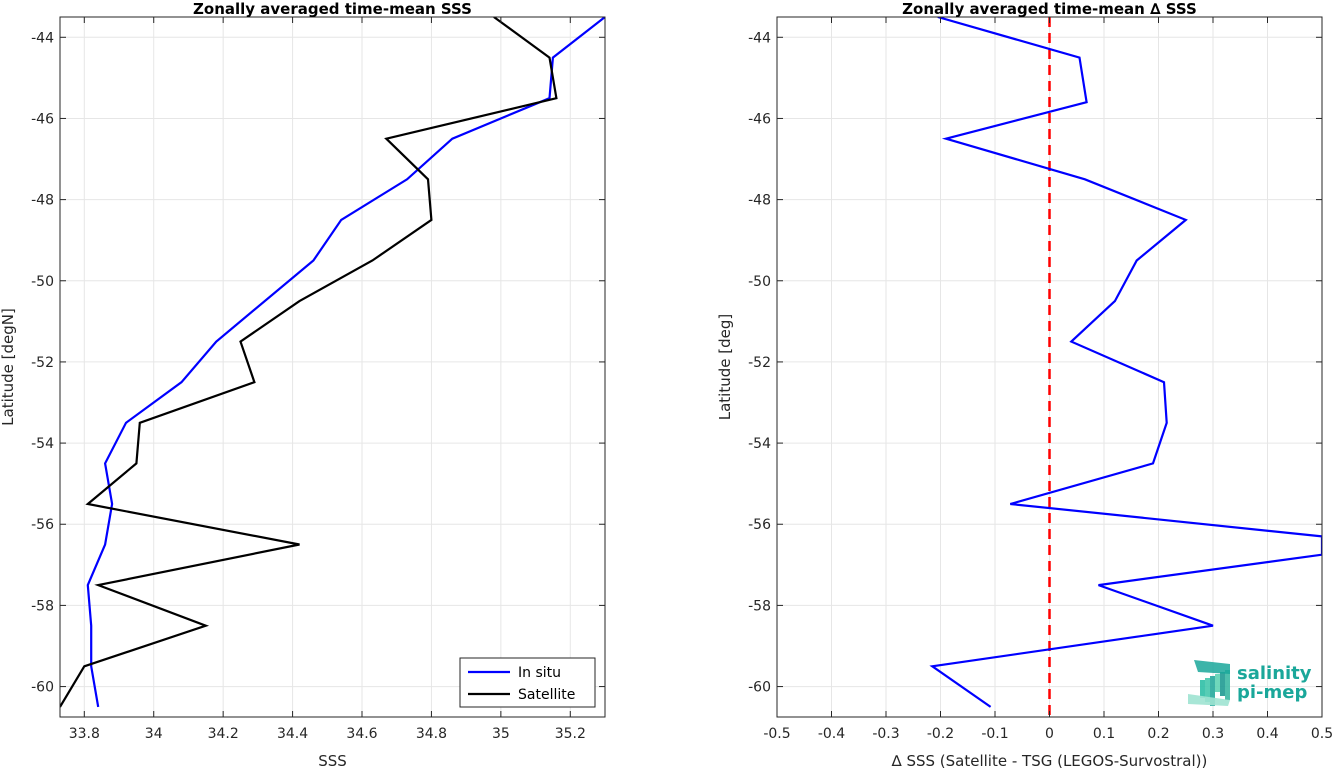  Describe the element at coordinates (332, 9) in the screenshot. I see `chart-title: Zonally averaged time-mean SSS` at that location.